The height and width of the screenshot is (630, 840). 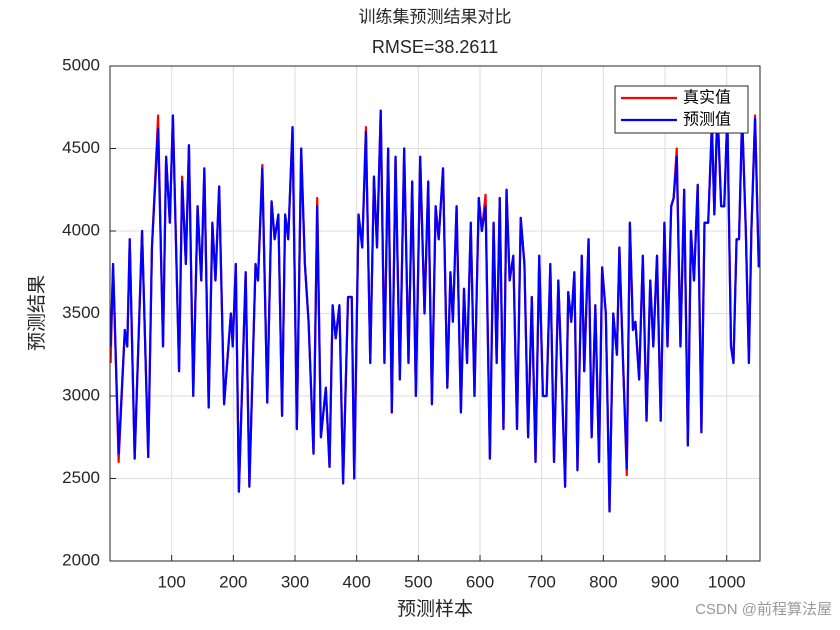 I want to click on chart-subtitle: RMSE=38.2611, so click(x=435, y=47).